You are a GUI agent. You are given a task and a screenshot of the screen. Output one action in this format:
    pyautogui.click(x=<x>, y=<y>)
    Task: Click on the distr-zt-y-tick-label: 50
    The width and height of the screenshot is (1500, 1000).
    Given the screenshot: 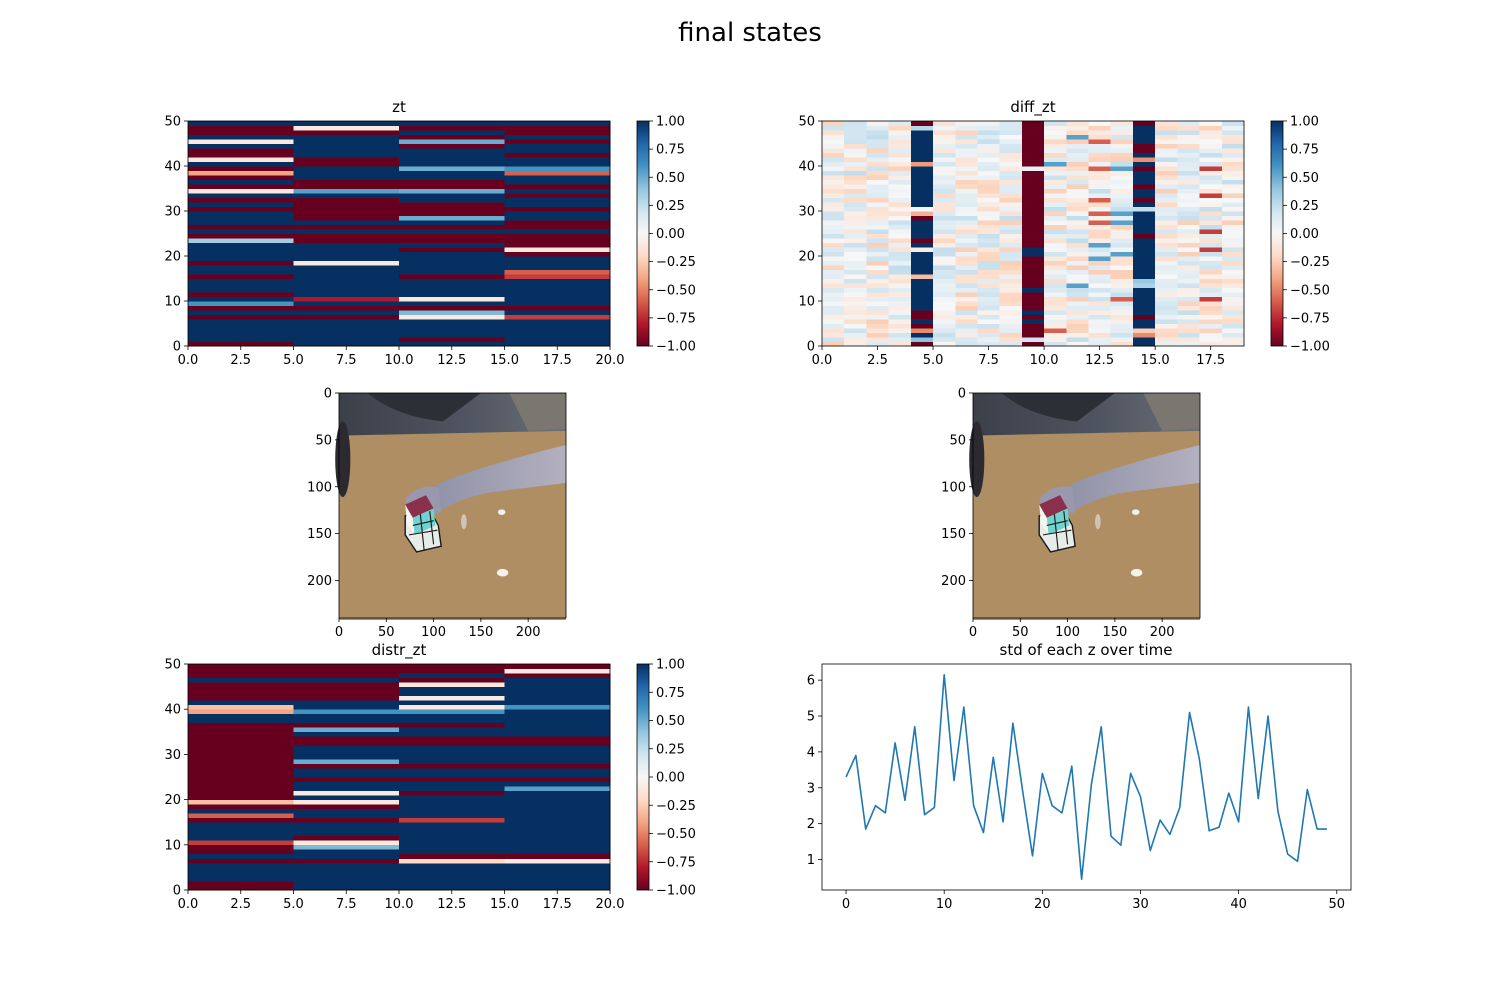 What is the action you would take?
    pyautogui.click(x=172, y=665)
    